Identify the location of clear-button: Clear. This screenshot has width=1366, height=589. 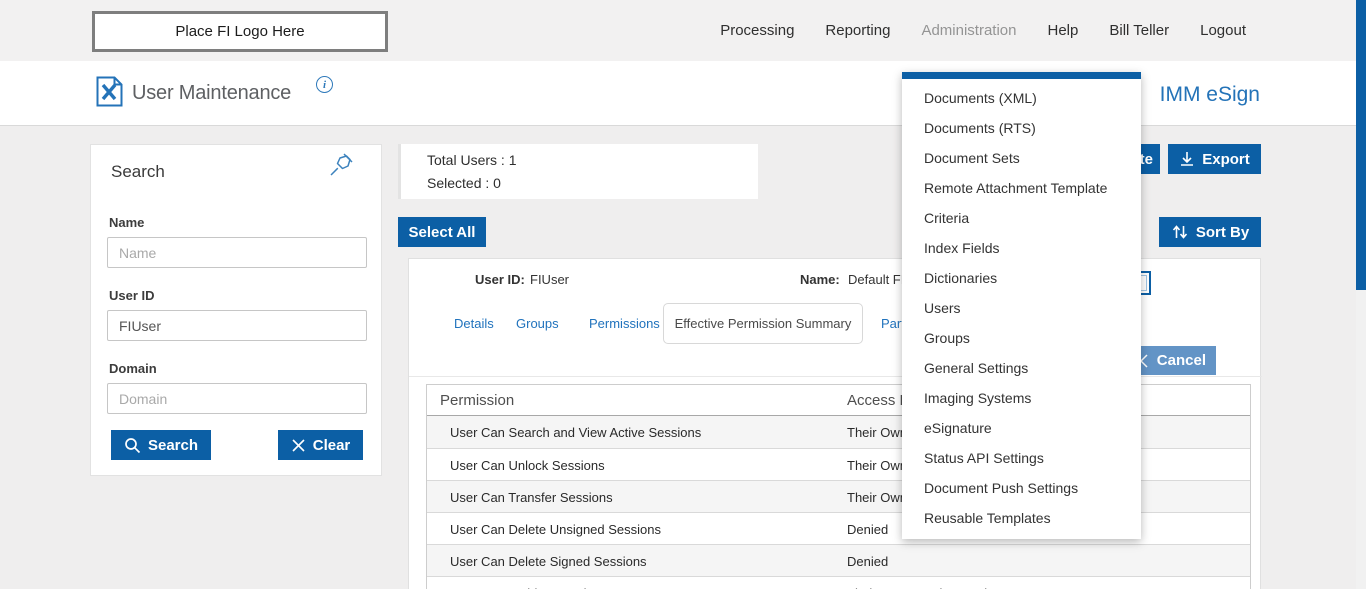
(320, 445).